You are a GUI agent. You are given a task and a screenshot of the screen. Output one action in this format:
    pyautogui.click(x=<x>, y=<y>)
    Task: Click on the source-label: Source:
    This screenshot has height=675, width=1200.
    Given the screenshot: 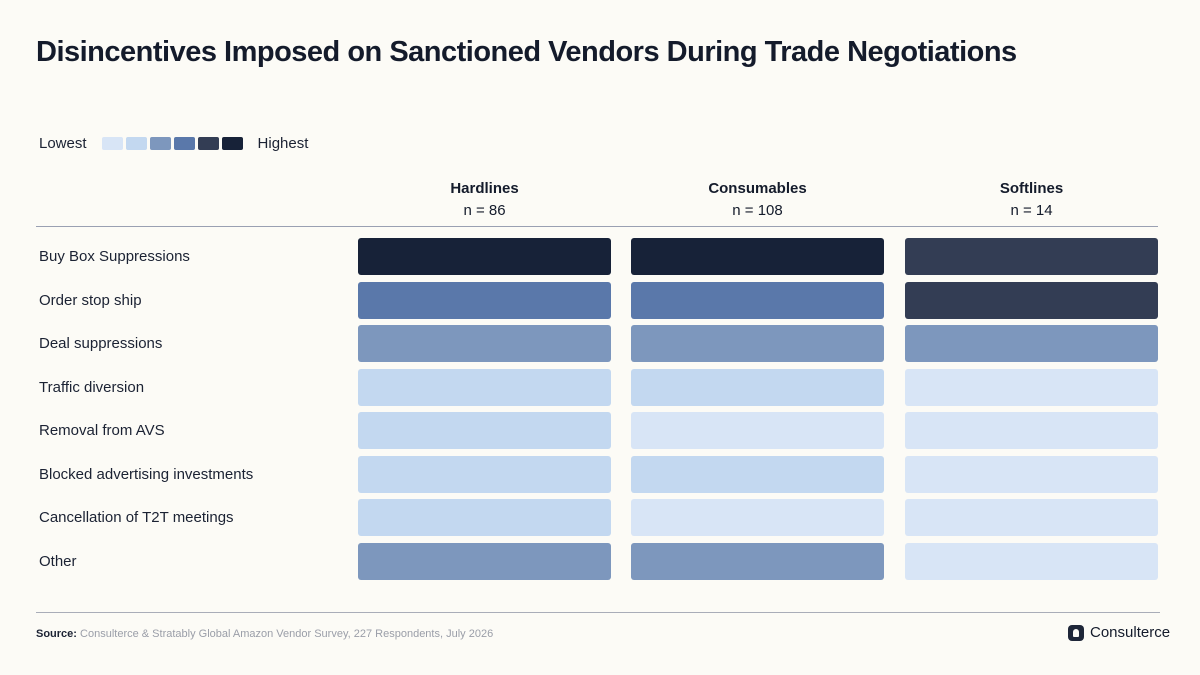 What is the action you would take?
    pyautogui.click(x=56, y=634)
    